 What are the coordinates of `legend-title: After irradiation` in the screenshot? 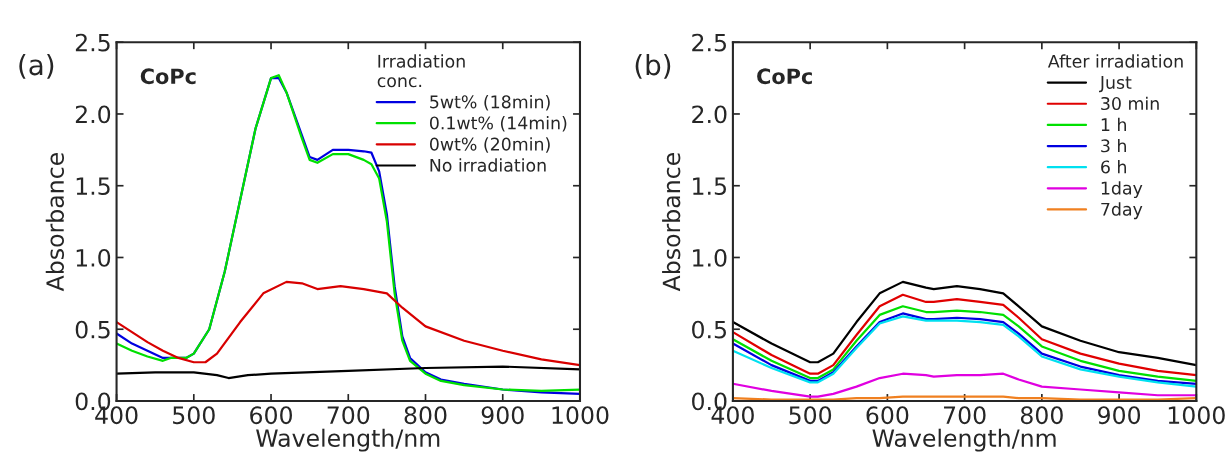 It's located at (1115, 61).